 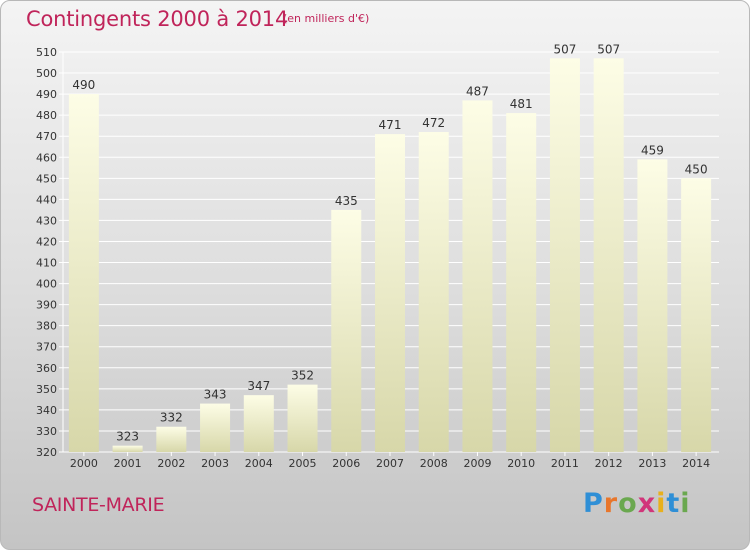 I want to click on x-tick-label-2002: 2002, so click(x=171, y=463).